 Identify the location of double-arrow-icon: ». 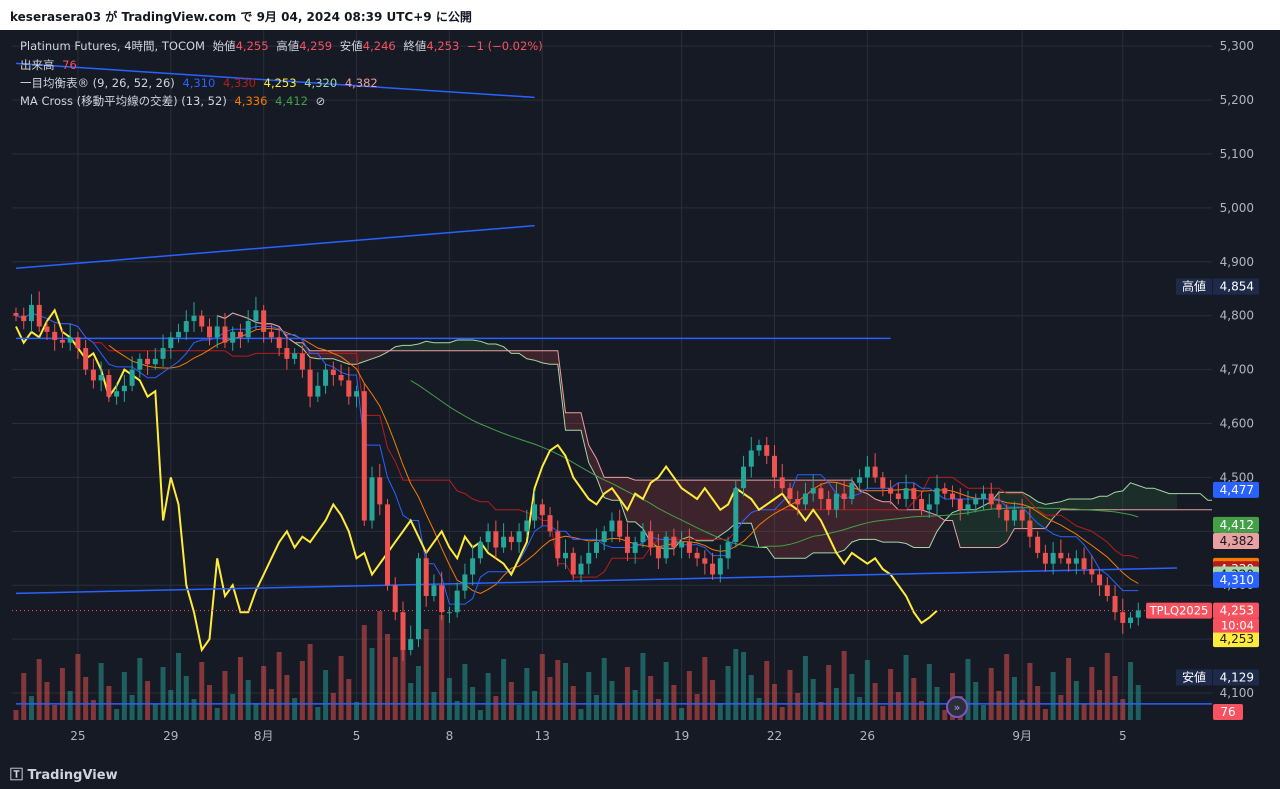
(957, 707).